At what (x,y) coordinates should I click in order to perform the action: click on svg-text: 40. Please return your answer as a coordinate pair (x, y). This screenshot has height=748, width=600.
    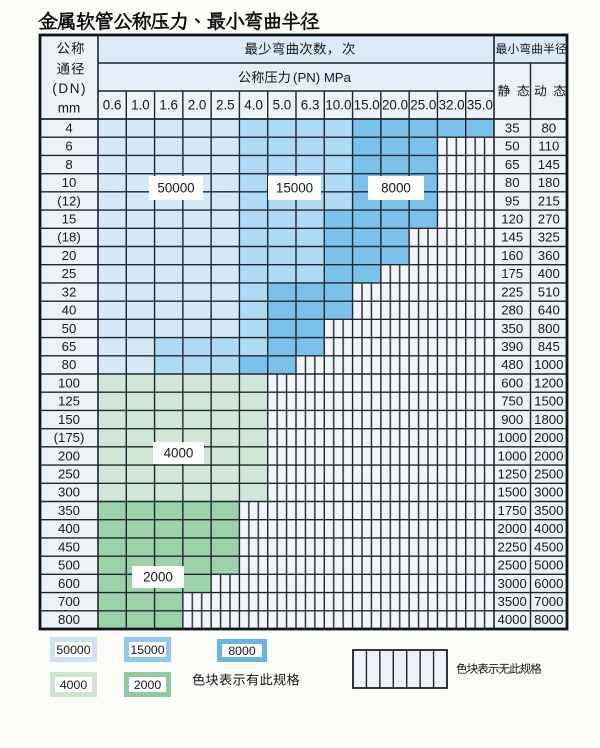
    Looking at the image, I should click on (69, 310).